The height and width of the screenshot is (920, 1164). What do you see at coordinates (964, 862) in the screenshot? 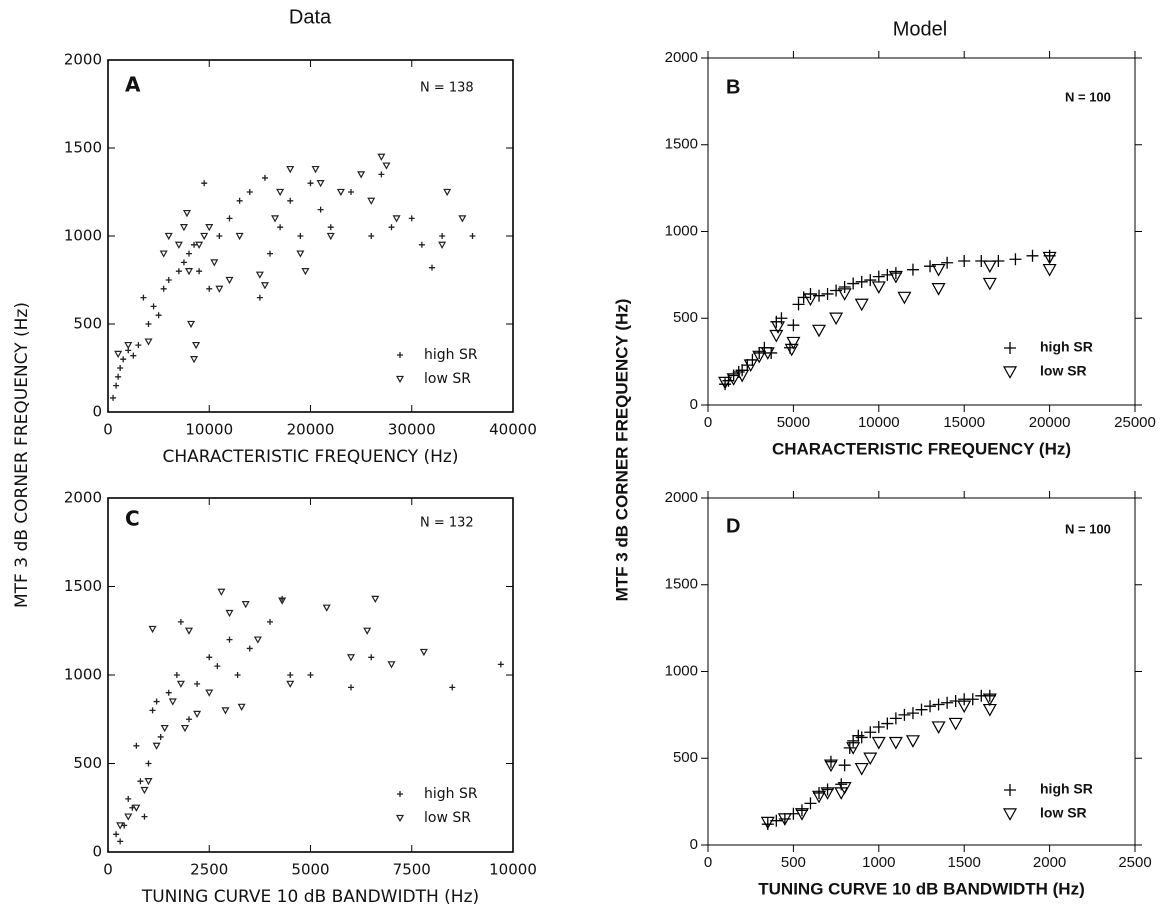
I see `x-tick-label: 1500` at bounding box center [964, 862].